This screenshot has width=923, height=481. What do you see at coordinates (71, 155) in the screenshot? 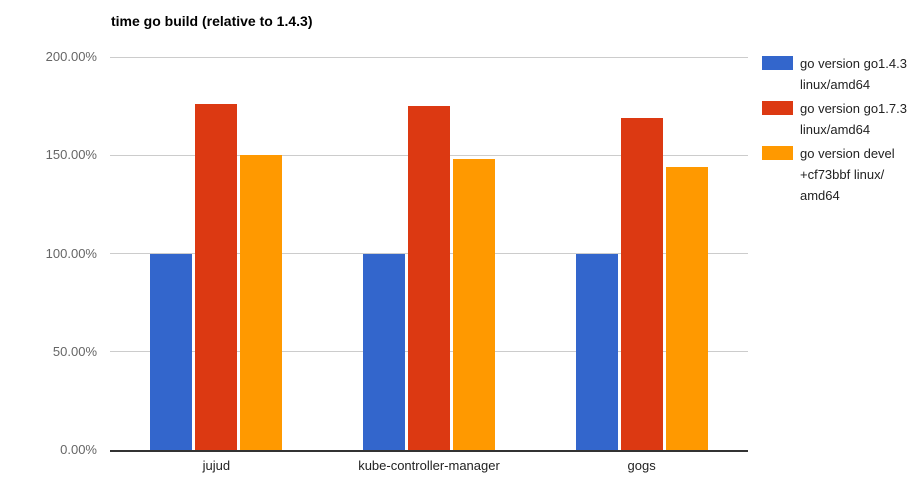
I see `y-axis-tick-label: 150.00%` at bounding box center [71, 155].